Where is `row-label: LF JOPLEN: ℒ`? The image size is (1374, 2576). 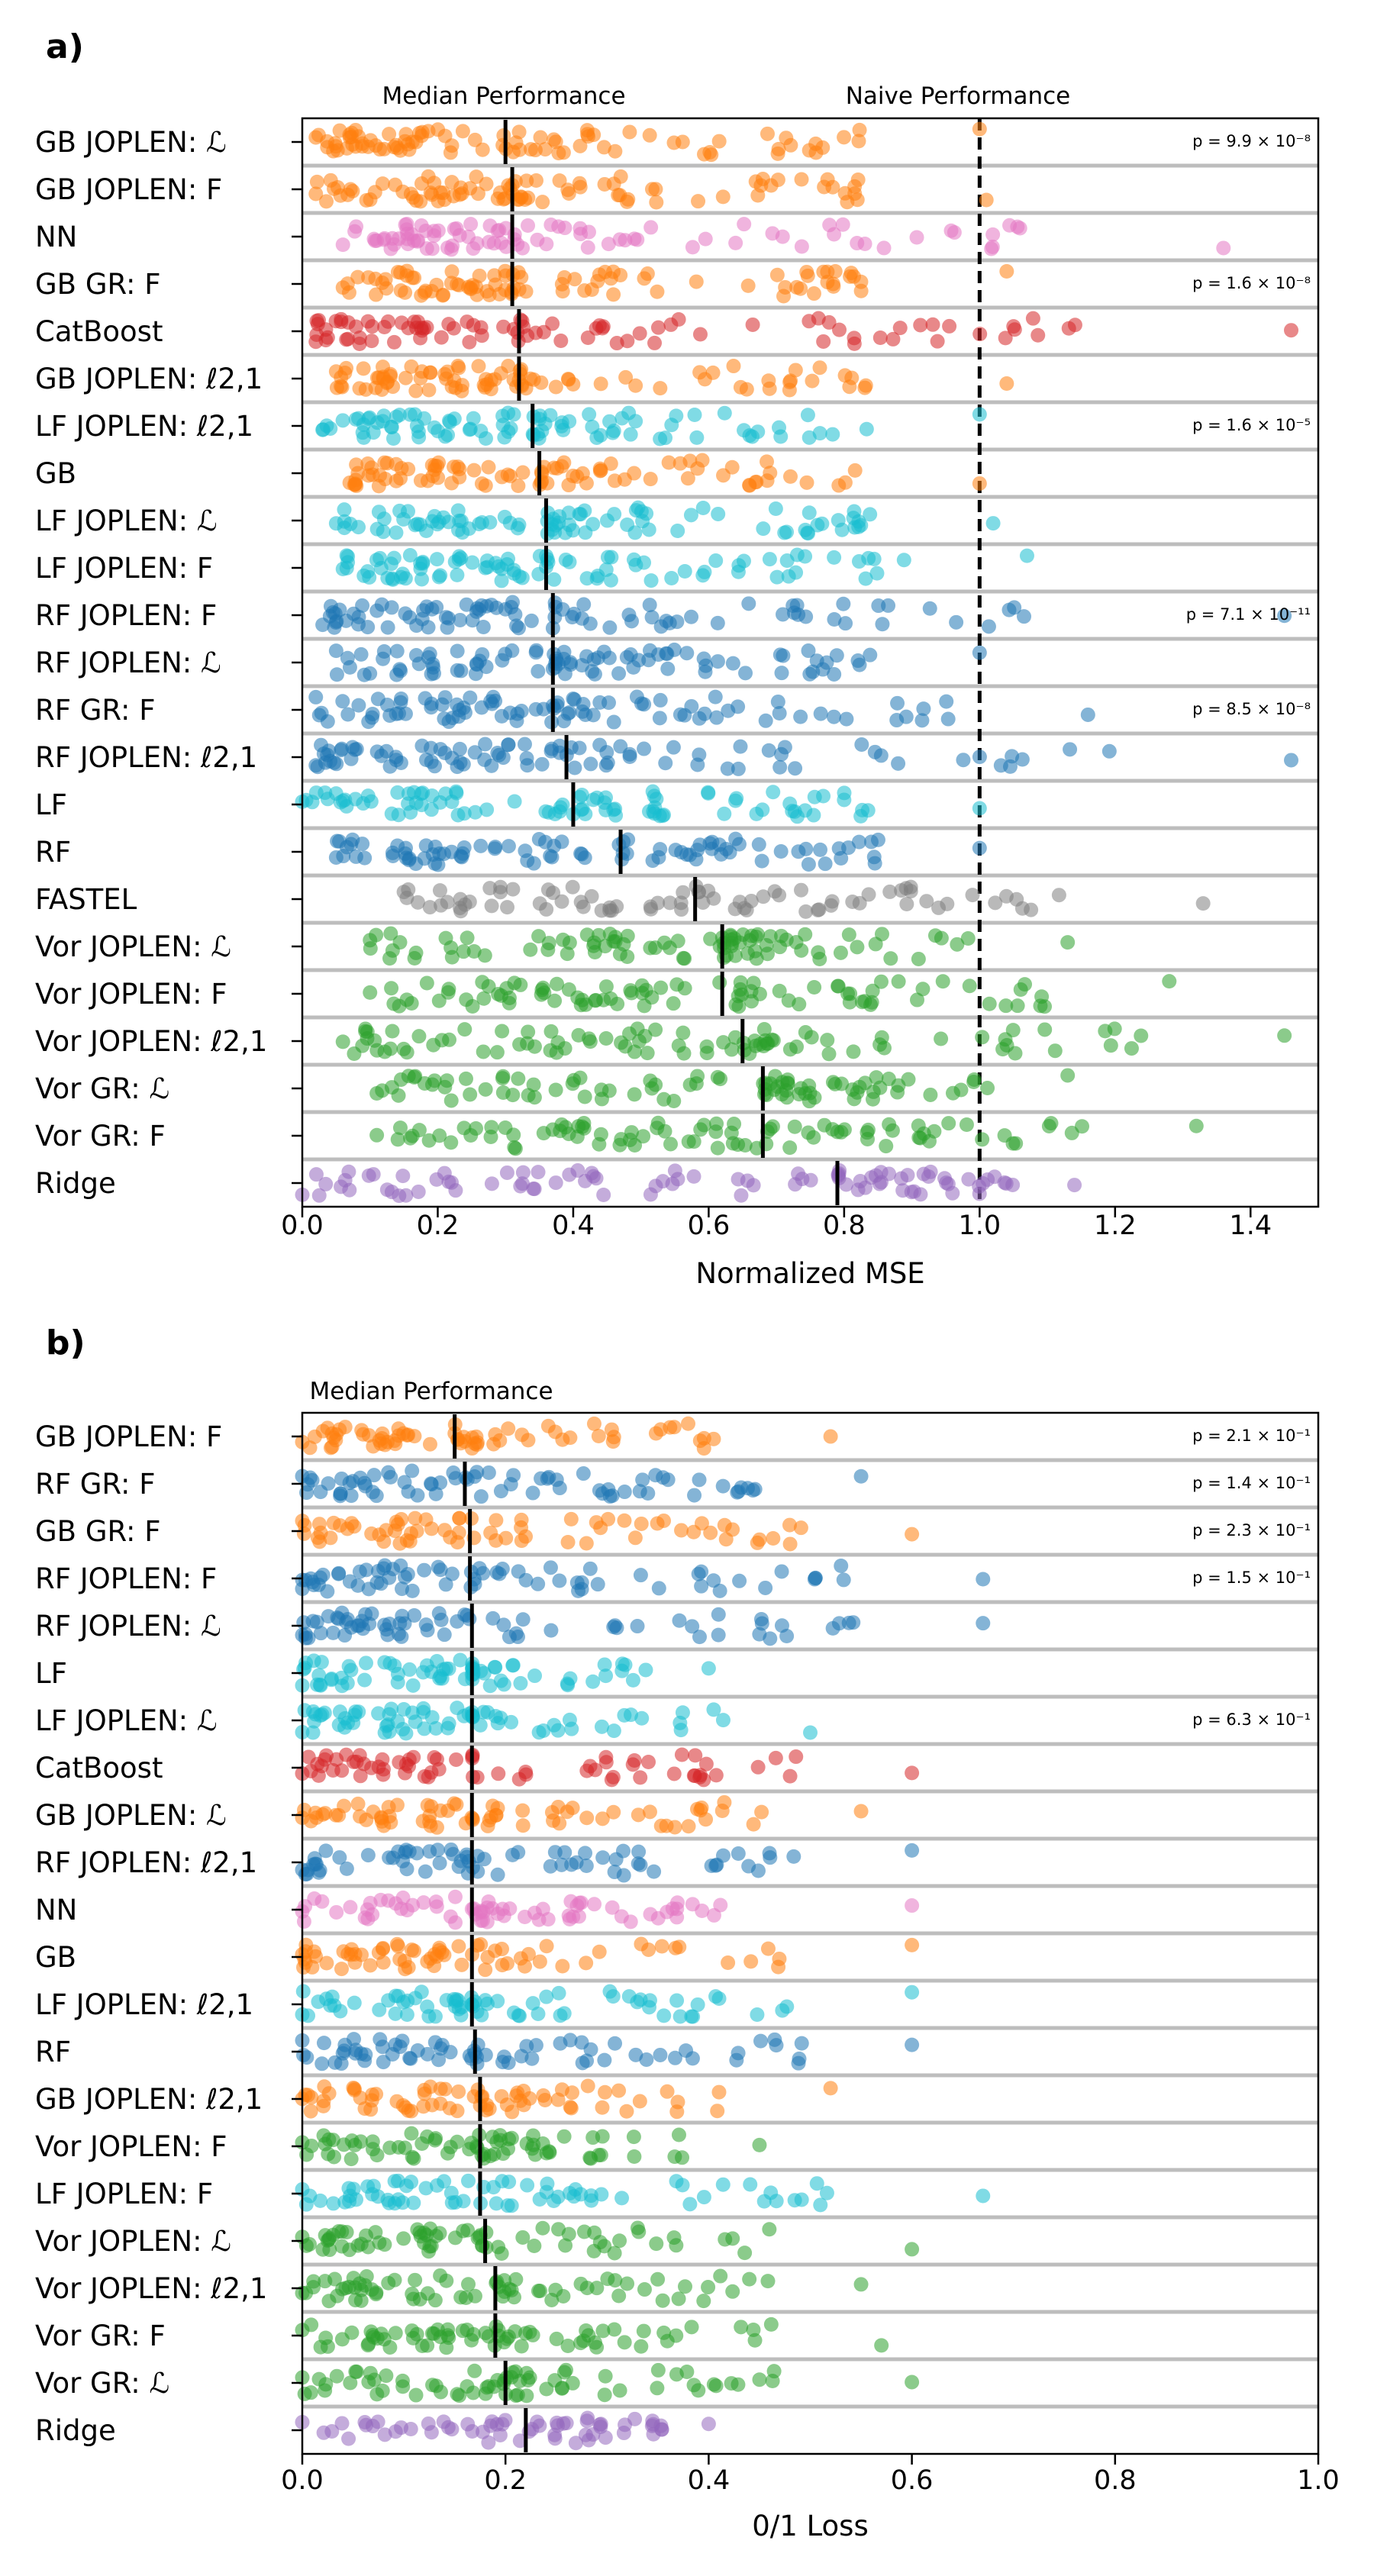
row-label: LF JOPLEN: ℒ is located at coordinates (126, 1720).